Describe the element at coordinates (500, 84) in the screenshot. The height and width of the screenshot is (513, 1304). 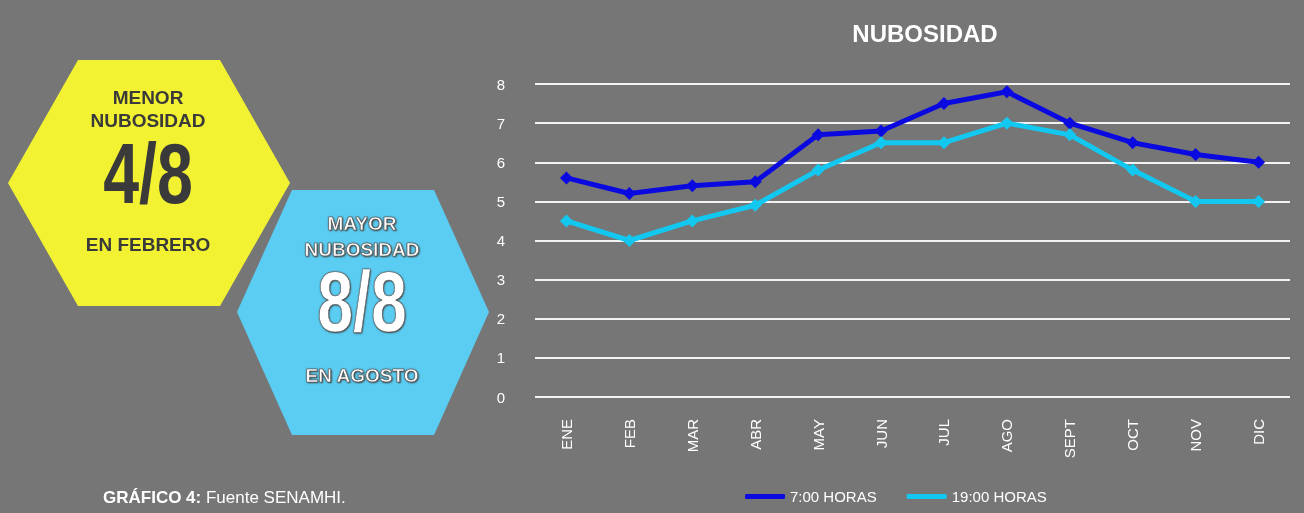
I see `y-tick-label: 8` at that location.